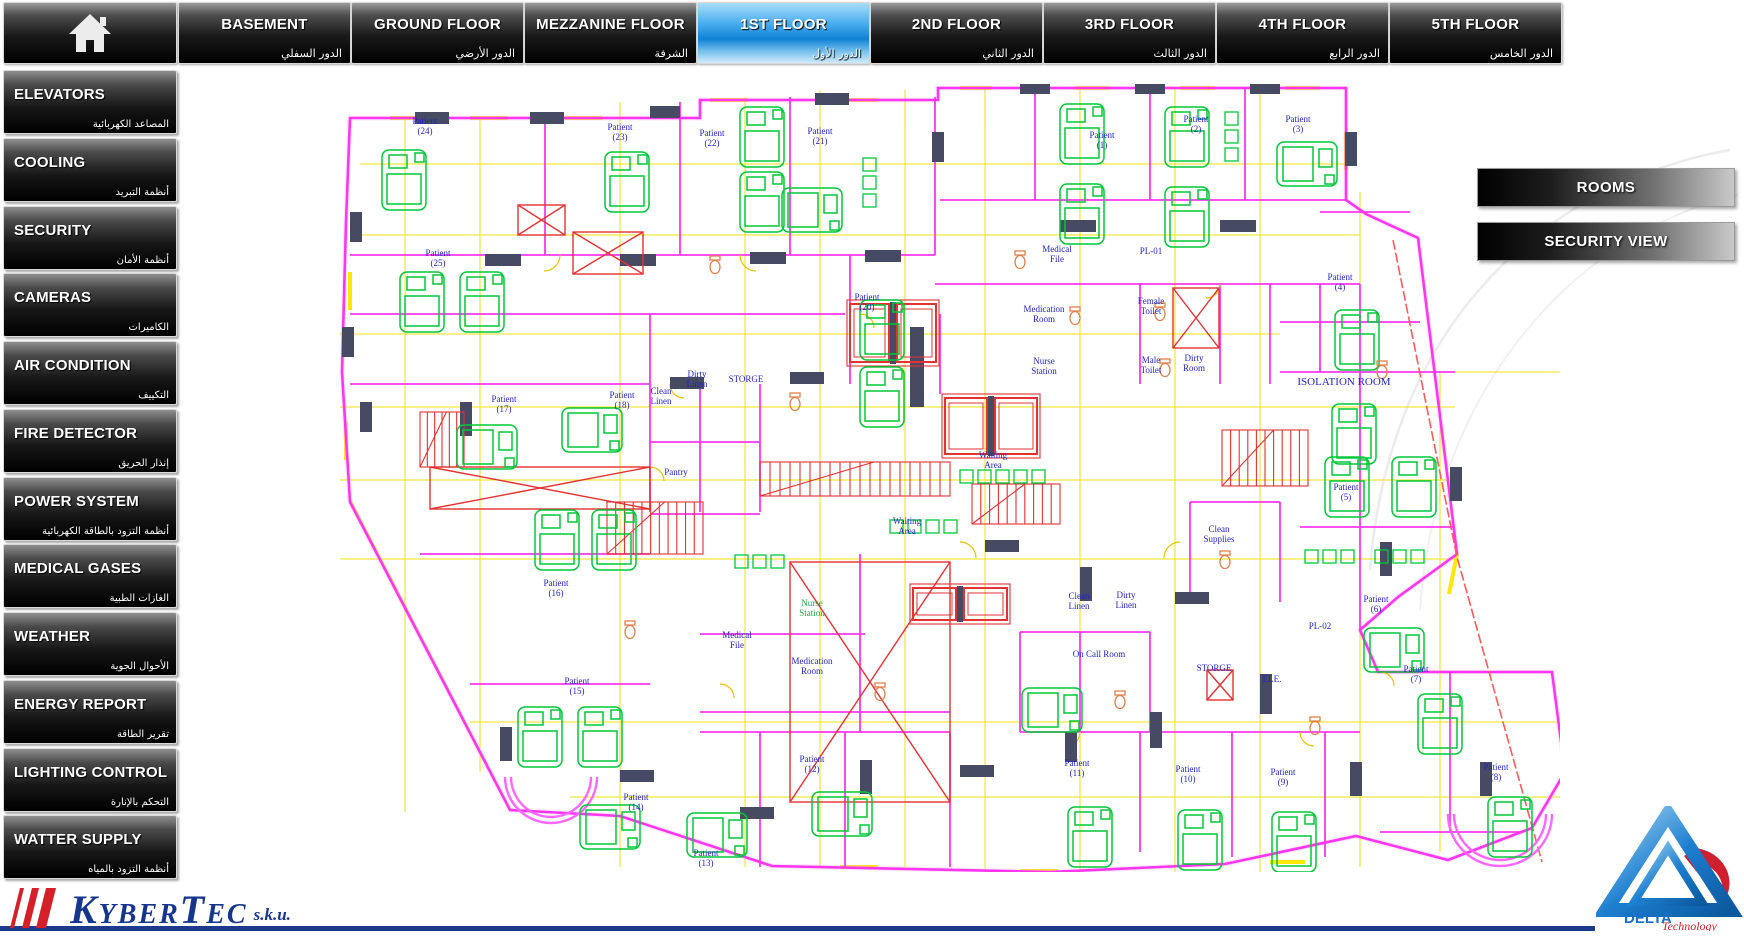 This screenshot has width=1744, height=936. What do you see at coordinates (438, 258) in the screenshot?
I see `room-label: Patient (25)` at bounding box center [438, 258].